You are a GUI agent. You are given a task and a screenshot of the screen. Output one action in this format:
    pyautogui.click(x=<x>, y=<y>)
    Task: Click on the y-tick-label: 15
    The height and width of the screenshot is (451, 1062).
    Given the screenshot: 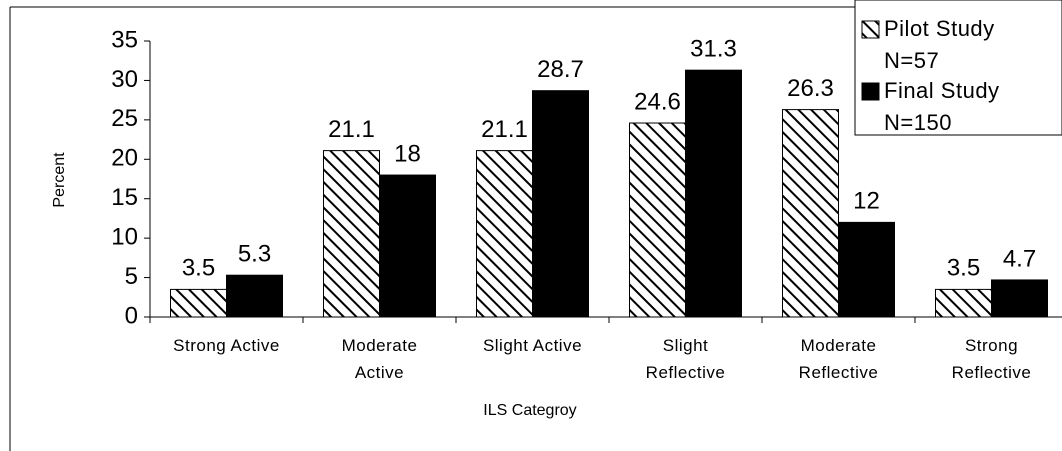 What is the action you would take?
    pyautogui.click(x=124, y=197)
    